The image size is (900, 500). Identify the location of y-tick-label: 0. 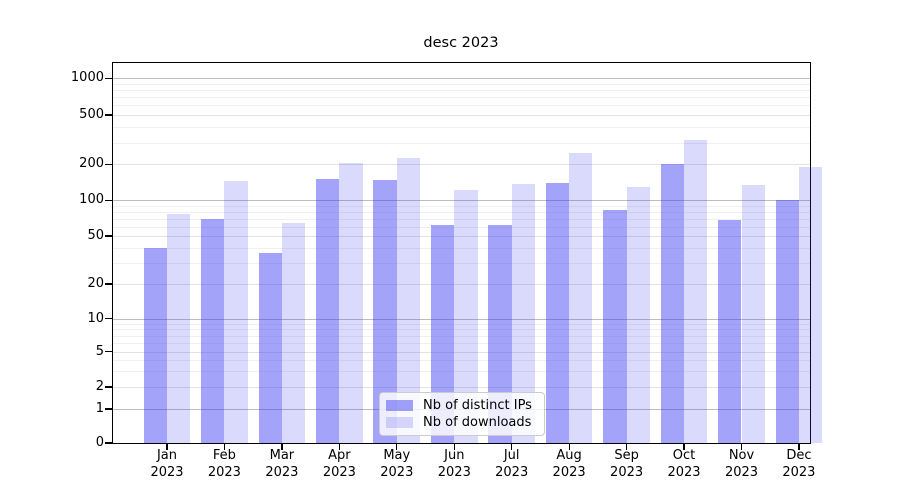
(99, 442).